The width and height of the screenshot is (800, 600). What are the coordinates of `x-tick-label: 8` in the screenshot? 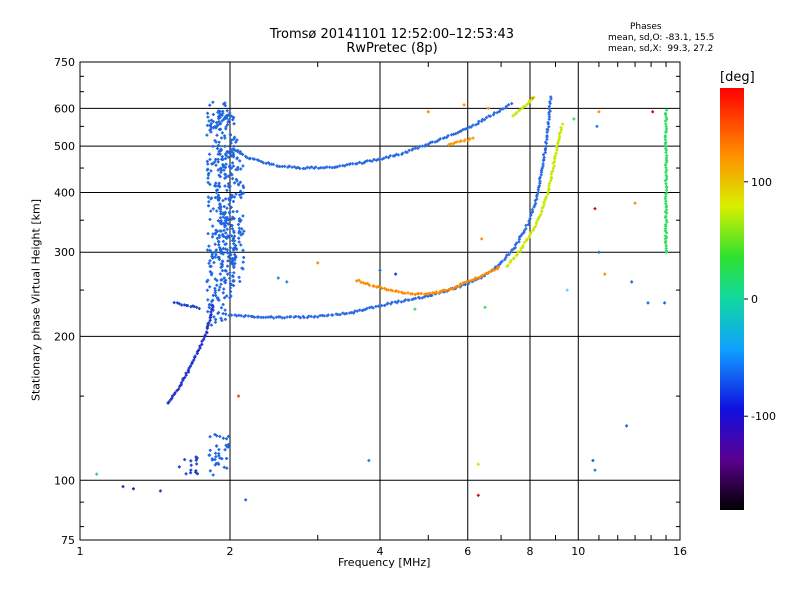 It's located at (530, 551).